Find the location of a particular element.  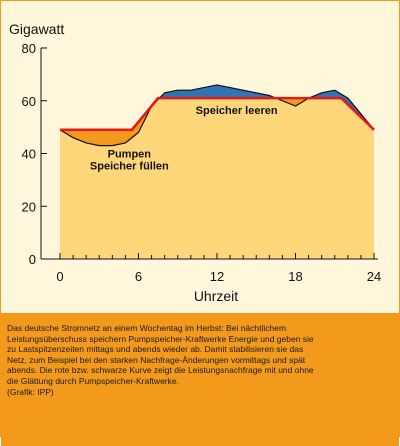

demand-curve-smoothed is located at coordinates (217, 114).